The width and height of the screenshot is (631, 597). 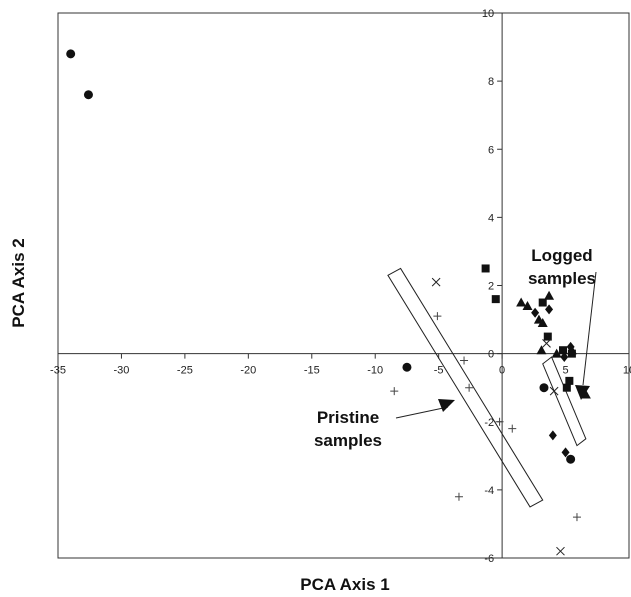 I want to click on annotation-logged-line1: Logged, so click(x=561, y=255).